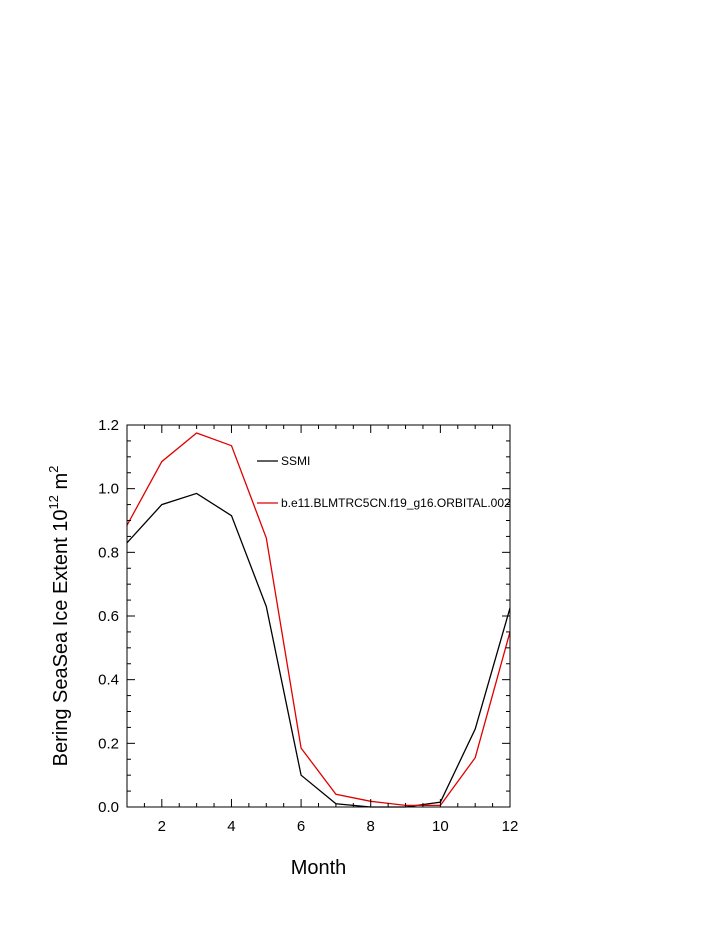 This screenshot has height=935, width=723. Describe the element at coordinates (108, 807) in the screenshot. I see `y-tick-label: 0.0` at that location.